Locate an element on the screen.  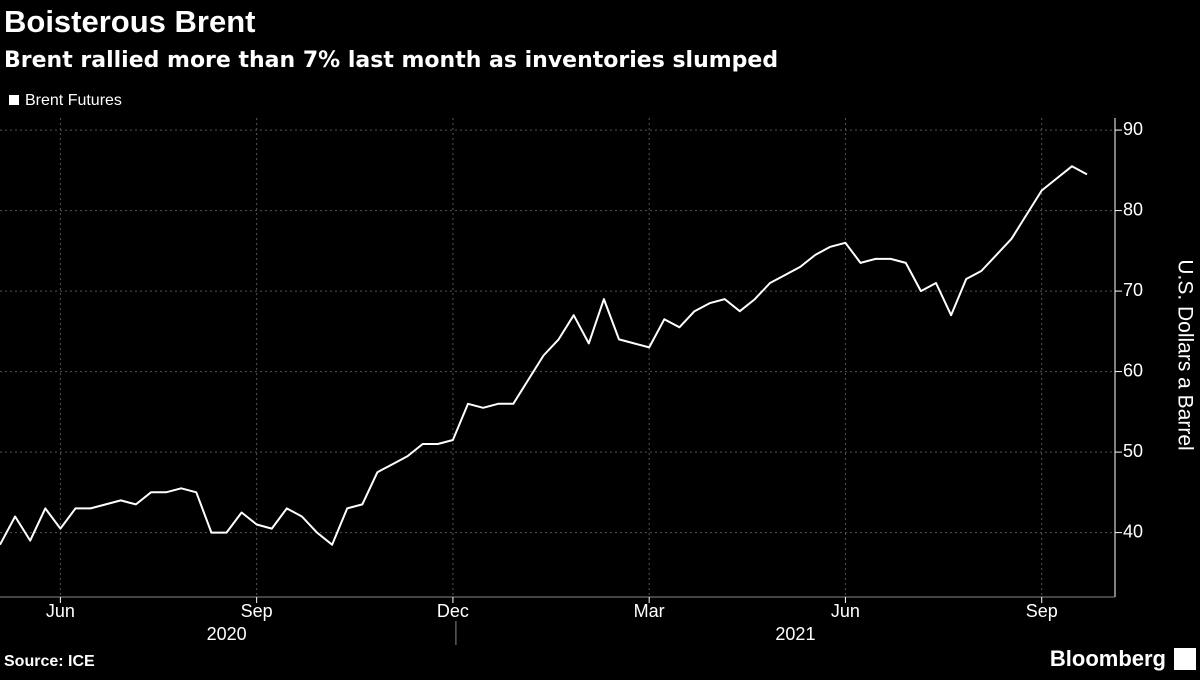
y-tick-label: 60 is located at coordinates (1133, 370).